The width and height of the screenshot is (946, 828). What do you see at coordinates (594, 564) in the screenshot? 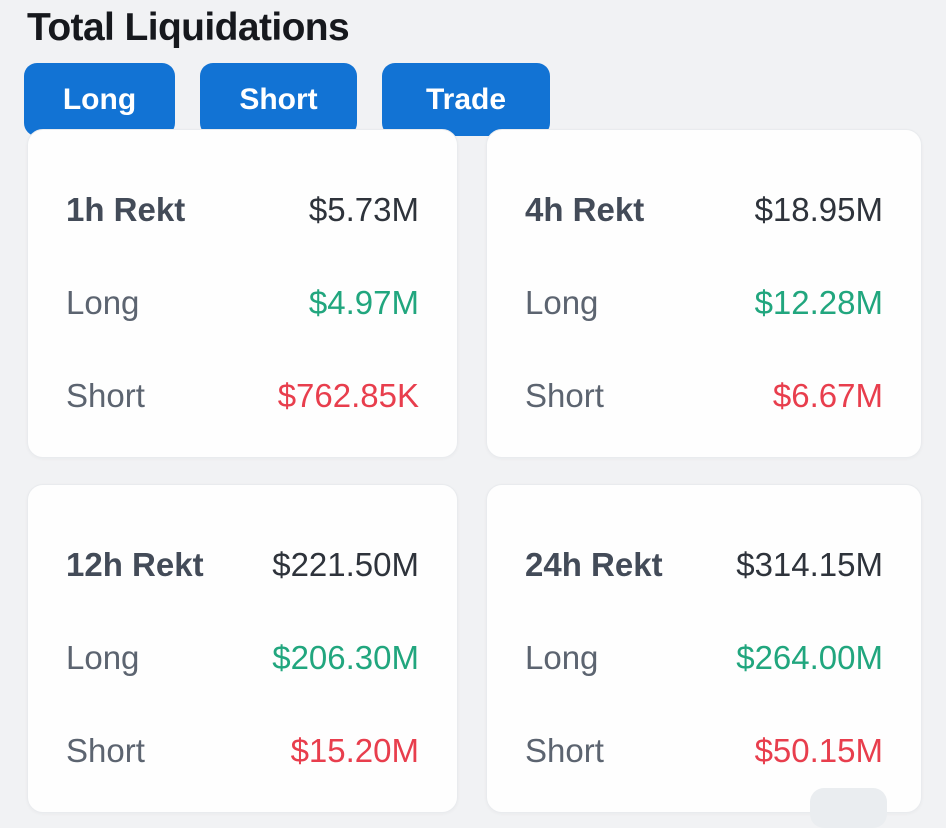
I see `period-label: 24h Rekt` at bounding box center [594, 564].